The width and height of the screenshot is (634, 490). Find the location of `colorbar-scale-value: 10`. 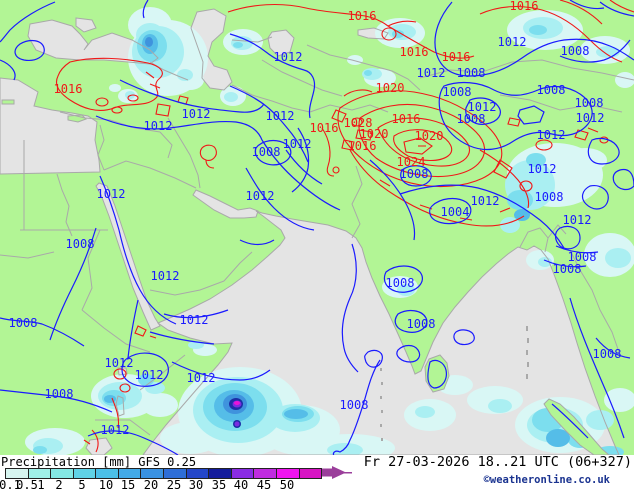

colorbar-scale-value: 10 is located at coordinates (106, 484).